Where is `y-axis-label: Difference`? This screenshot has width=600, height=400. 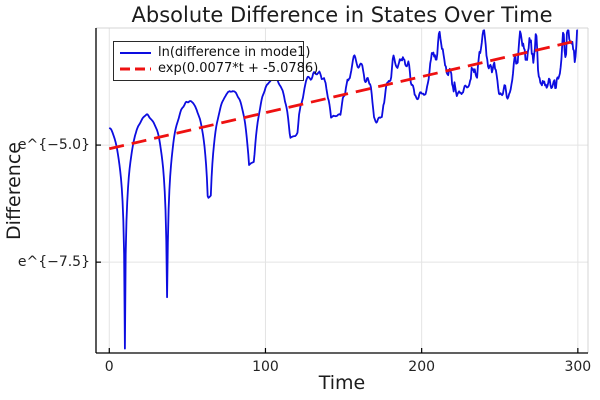 y-axis-label: Difference is located at coordinates (14, 191).